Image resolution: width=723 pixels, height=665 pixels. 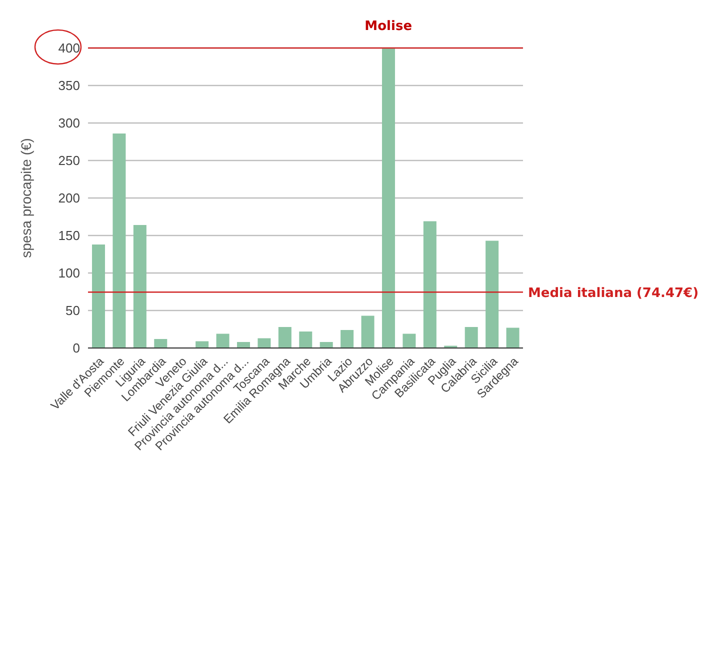 What do you see at coordinates (69, 123) in the screenshot?
I see `y-tick-label: 300` at bounding box center [69, 123].